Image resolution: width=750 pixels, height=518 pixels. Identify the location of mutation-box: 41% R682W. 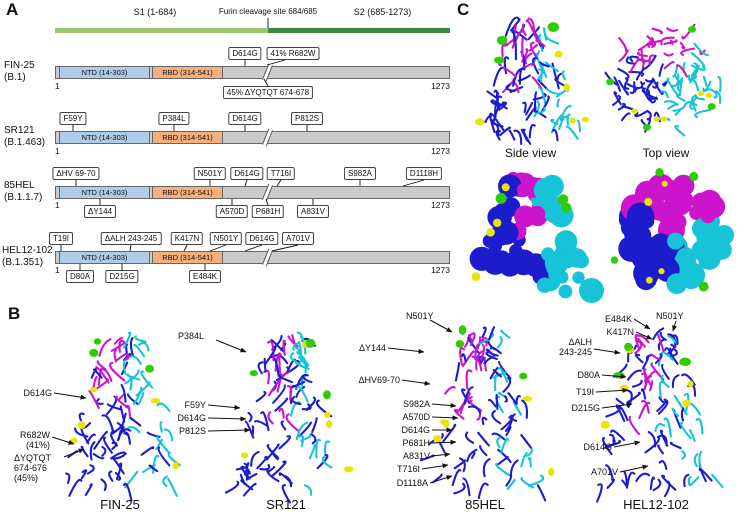
(293, 53).